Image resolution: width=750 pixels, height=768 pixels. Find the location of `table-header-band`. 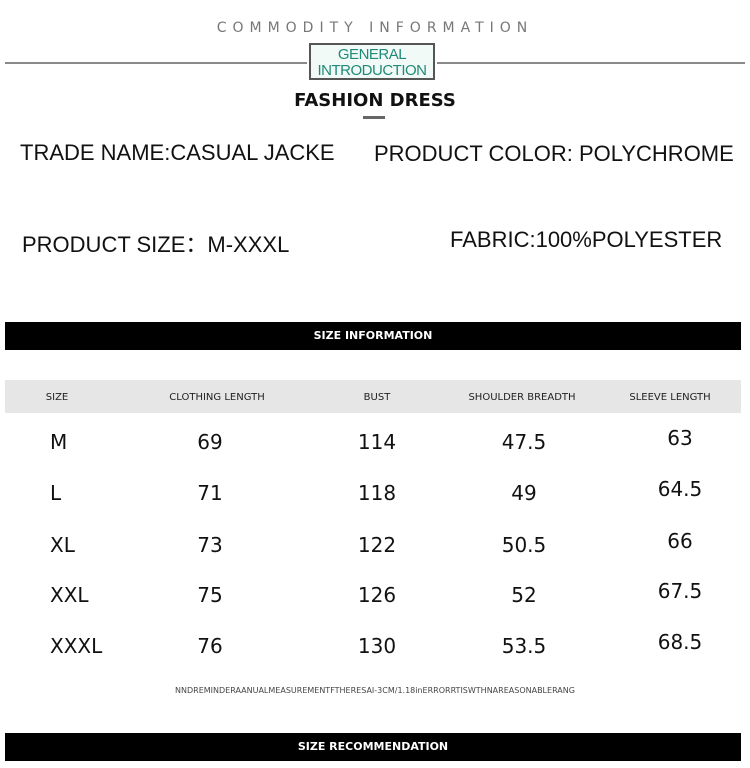

table-header-band is located at coordinates (373, 396).